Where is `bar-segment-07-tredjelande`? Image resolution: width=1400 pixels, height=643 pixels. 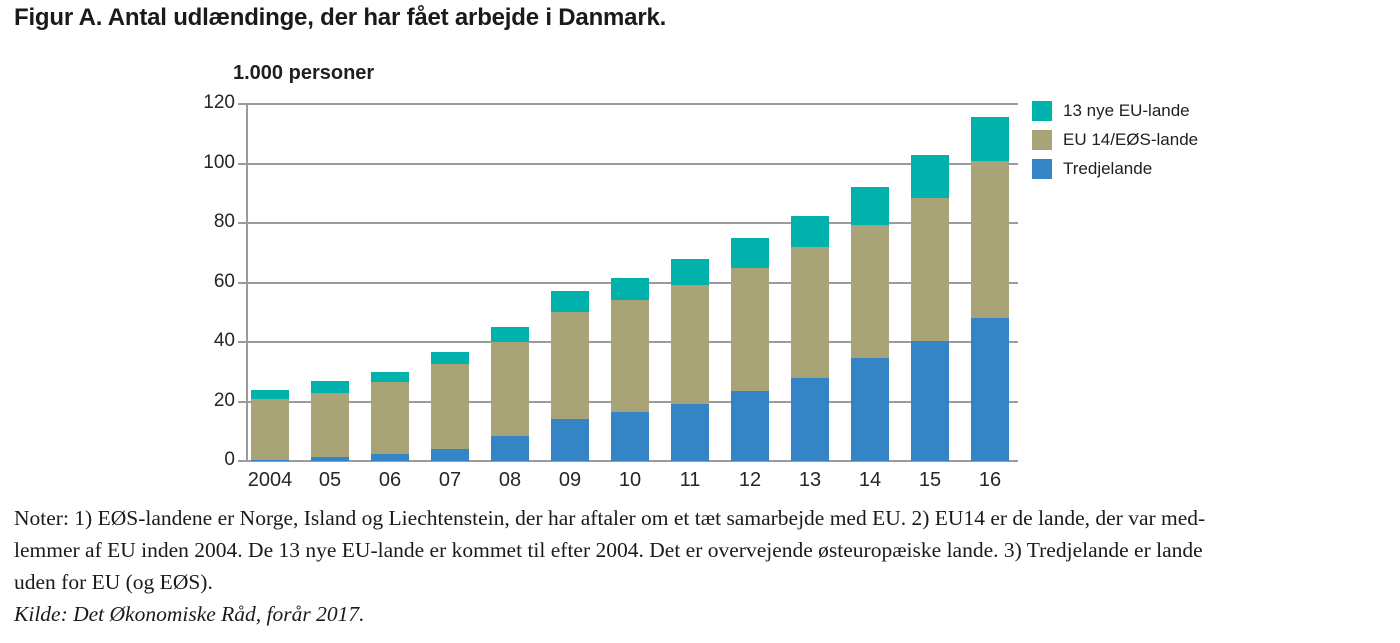 bar-segment-07-tredjelande is located at coordinates (450, 455).